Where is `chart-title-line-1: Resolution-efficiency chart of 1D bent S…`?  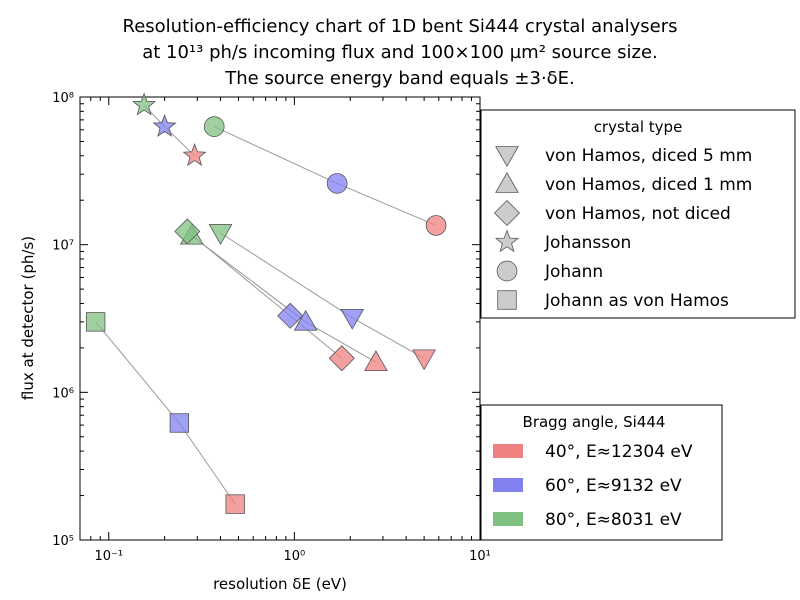
chart-title-line-1: Resolution-efficiency chart of 1D bent S… is located at coordinates (400, 26).